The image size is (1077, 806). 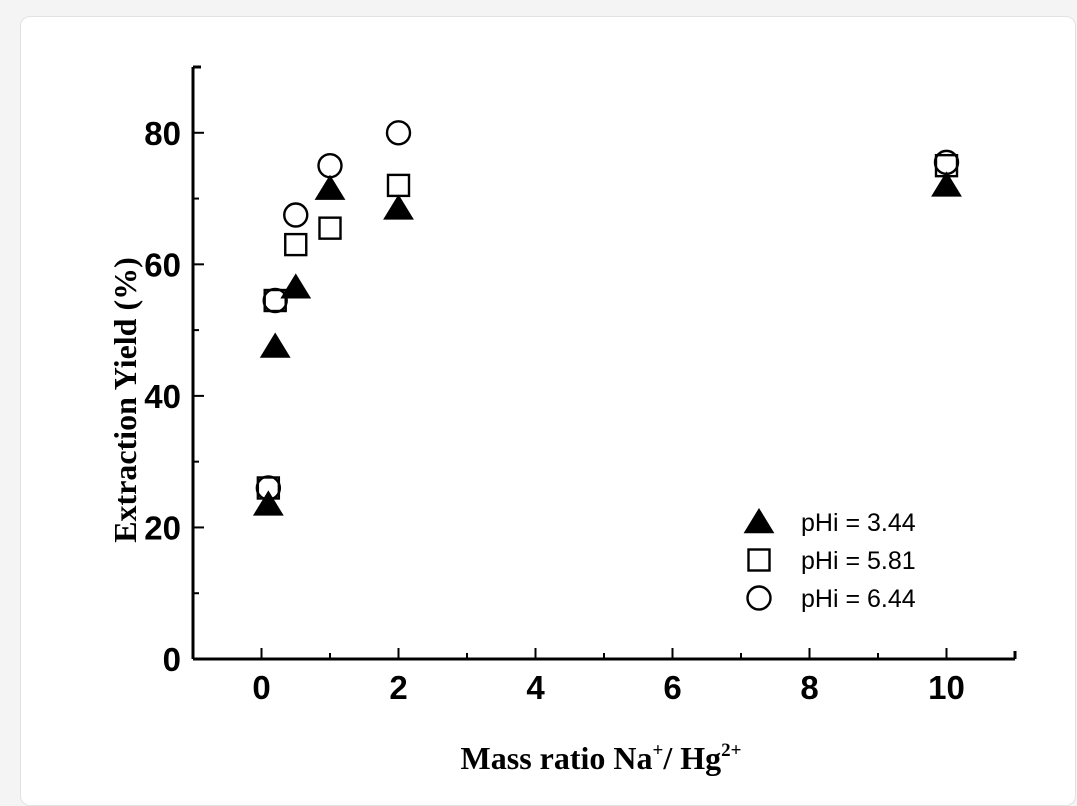 I want to click on x-tick-label: 2, so click(x=398, y=687).